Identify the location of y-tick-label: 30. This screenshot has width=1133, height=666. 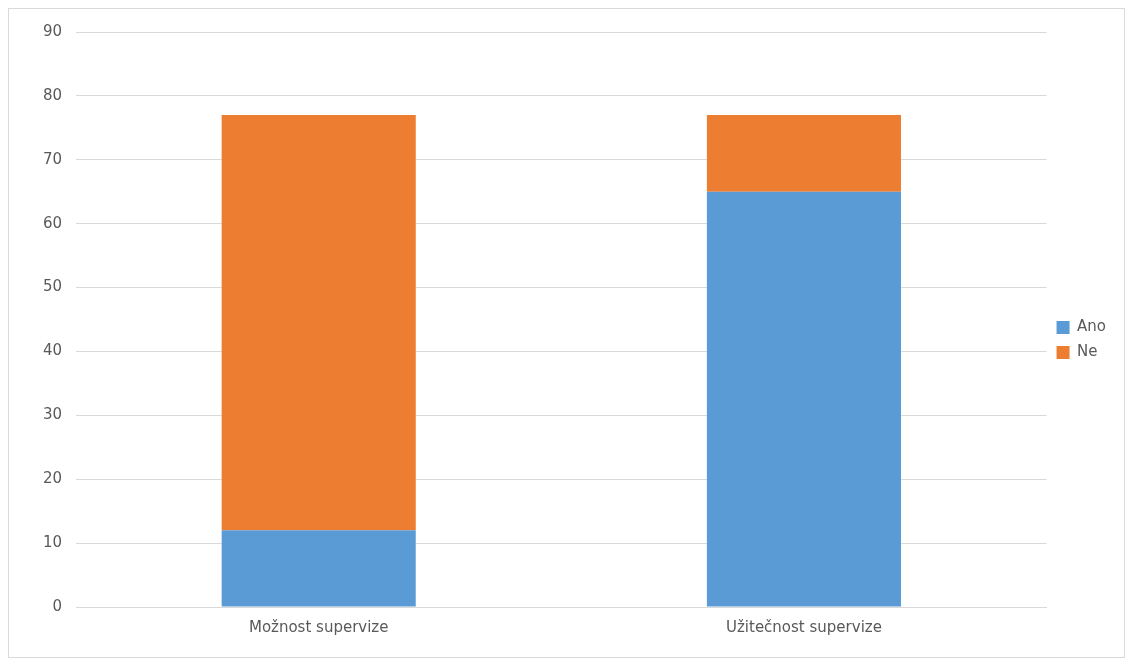
(52, 414).